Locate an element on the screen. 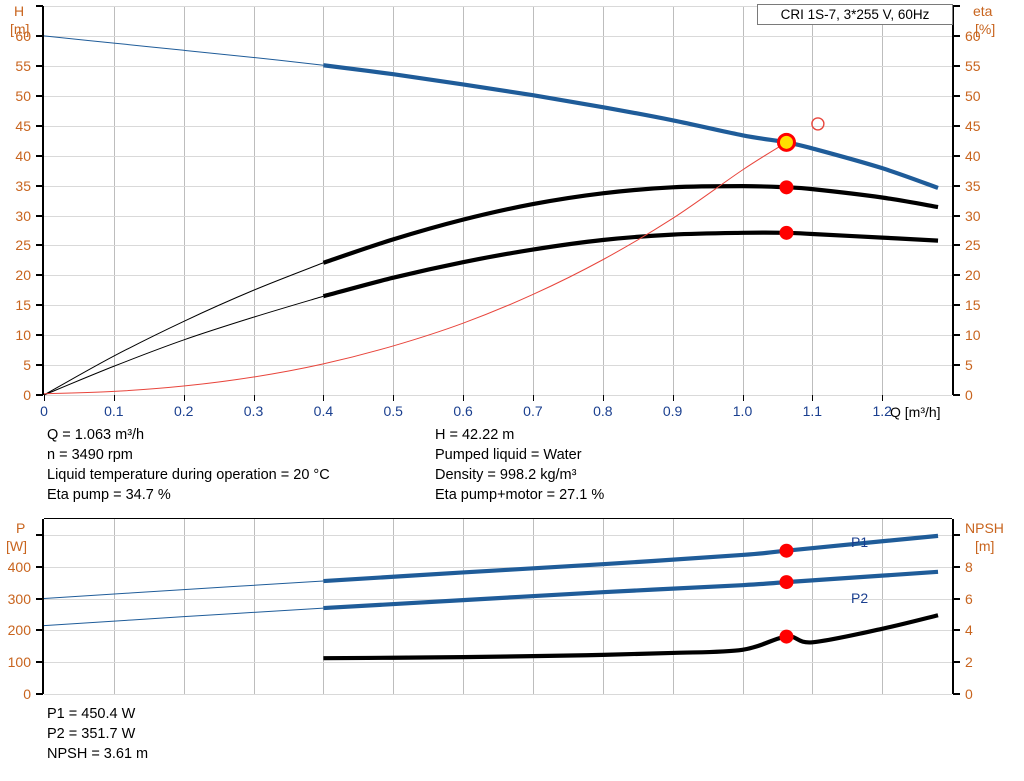  top-chart-xtick-label: 1.1 is located at coordinates (812, 411).